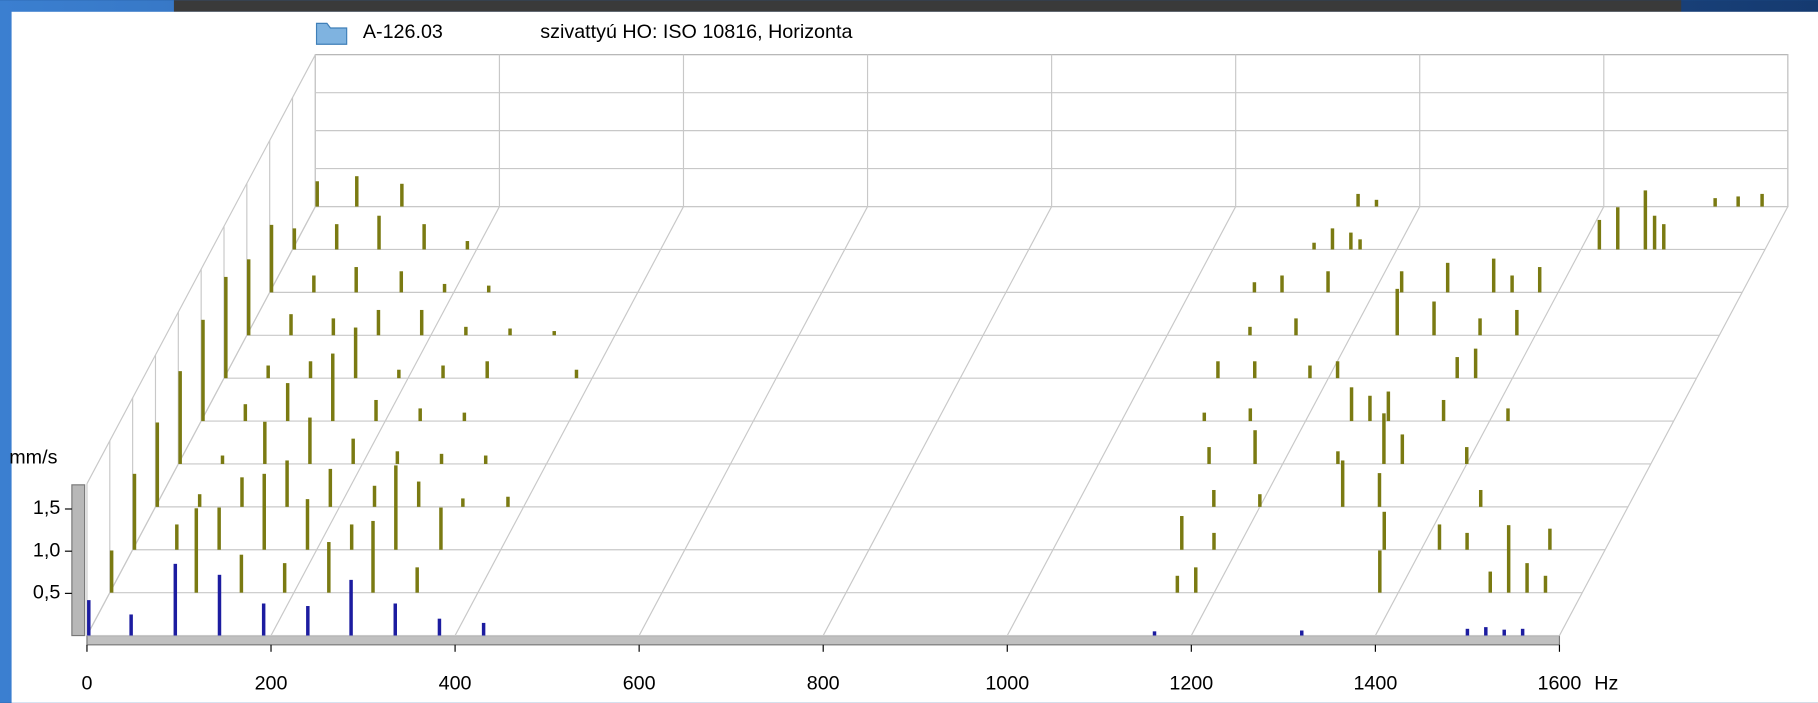 Image resolution: width=1818 pixels, height=703 pixels. Describe the element at coordinates (1606, 683) in the screenshot. I see `x-unit: Hz` at that location.